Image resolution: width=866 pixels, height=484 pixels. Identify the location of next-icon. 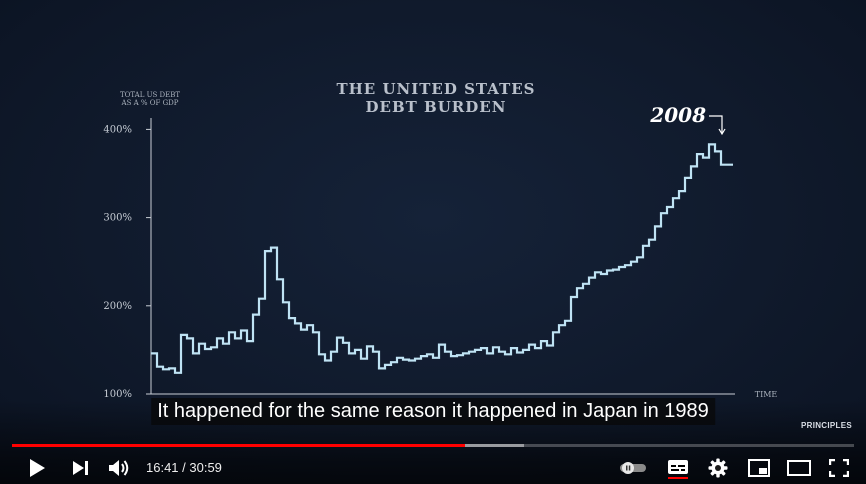
(80, 468).